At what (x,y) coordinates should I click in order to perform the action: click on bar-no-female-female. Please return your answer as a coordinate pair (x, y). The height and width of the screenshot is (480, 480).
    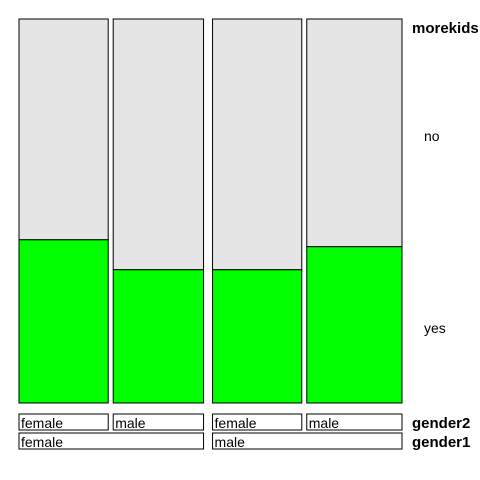
    Looking at the image, I should click on (63, 129).